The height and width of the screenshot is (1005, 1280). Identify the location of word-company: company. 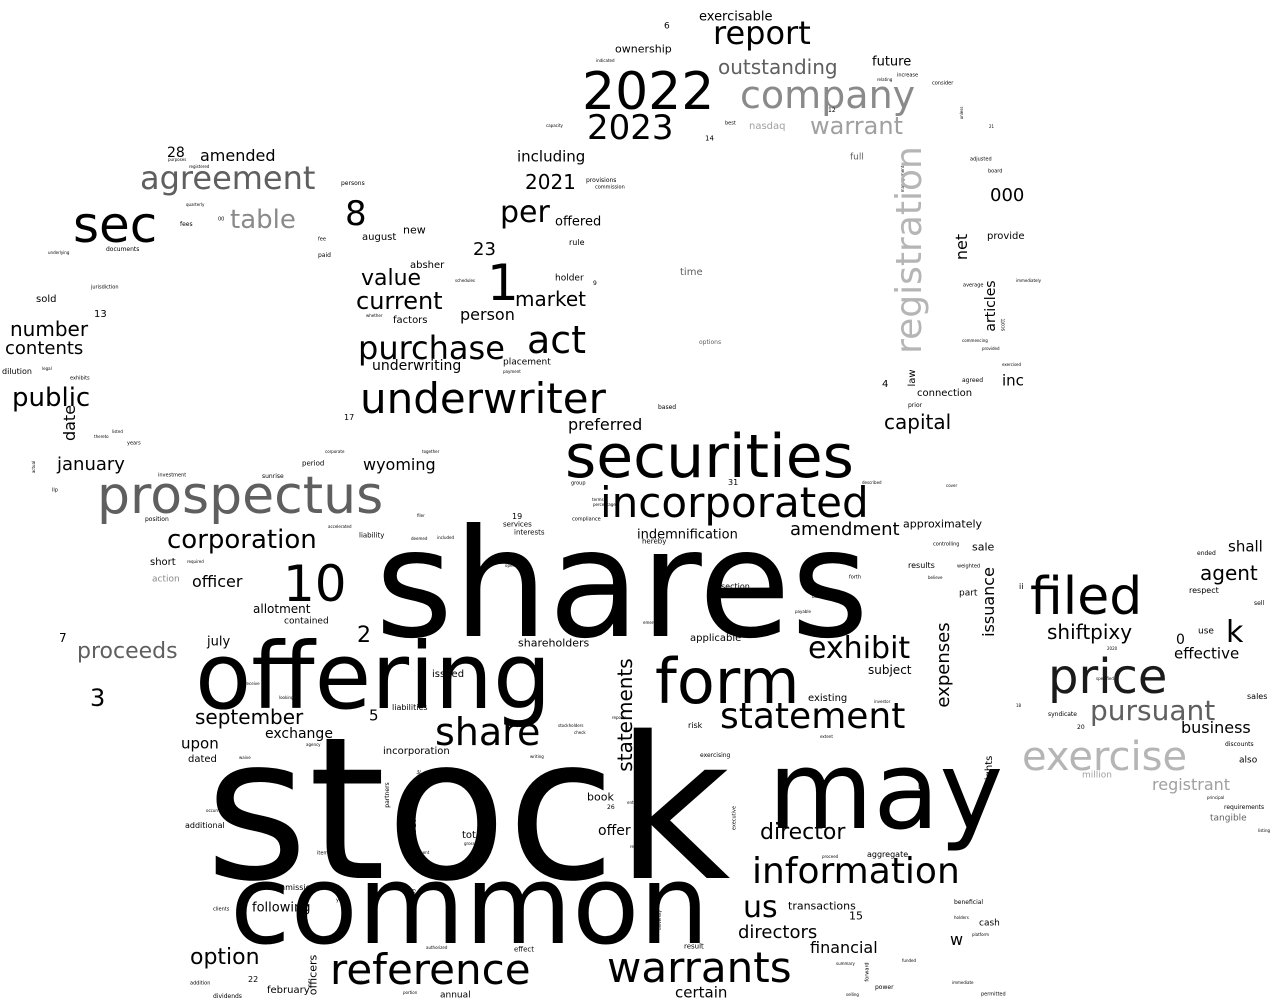
(828, 95).